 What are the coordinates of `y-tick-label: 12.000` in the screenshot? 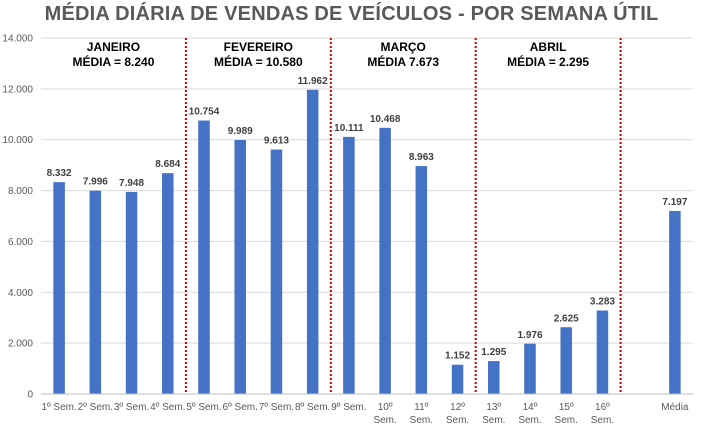 It's located at (17, 89).